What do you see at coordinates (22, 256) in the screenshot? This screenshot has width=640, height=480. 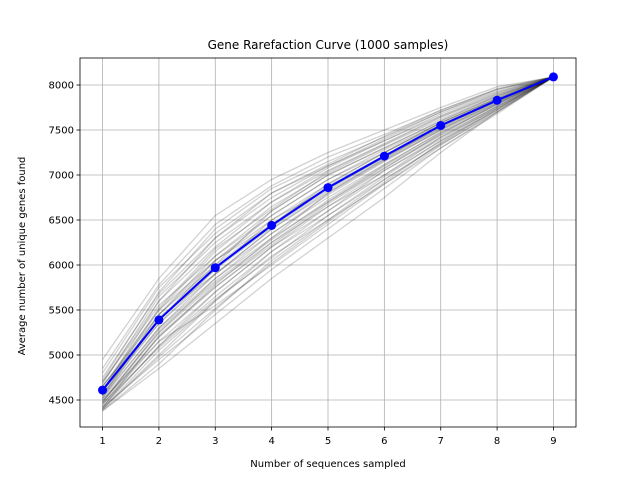 I see `y-axis-label: Average number of unique genes found` at bounding box center [22, 256].